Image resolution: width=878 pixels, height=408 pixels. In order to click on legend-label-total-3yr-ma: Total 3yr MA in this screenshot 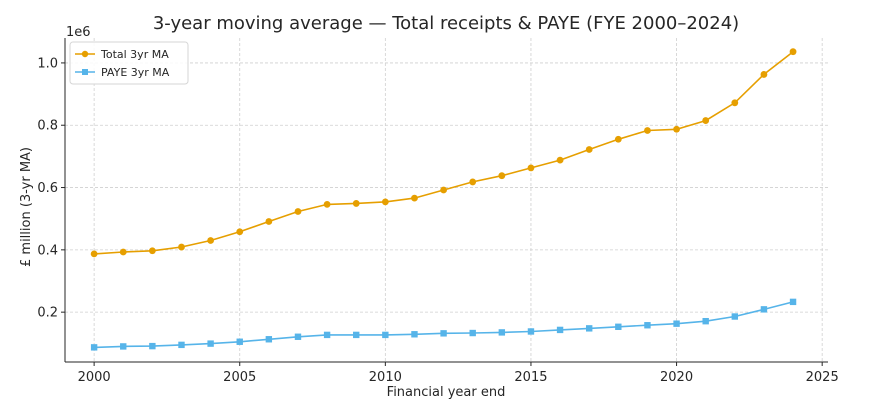, I will do `click(134, 54)`.